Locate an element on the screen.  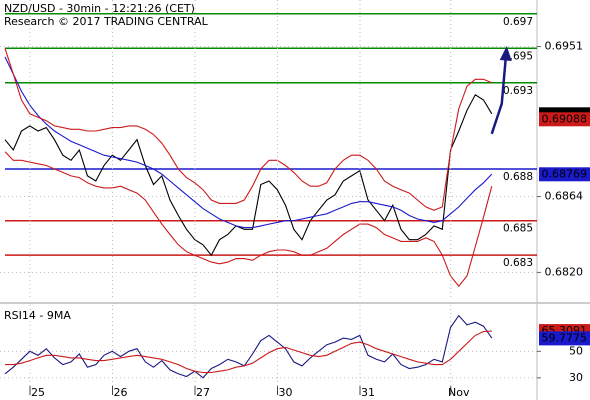
chart-subtitle: Research © 2017 TRADING CENTRAL is located at coordinates (106, 21).